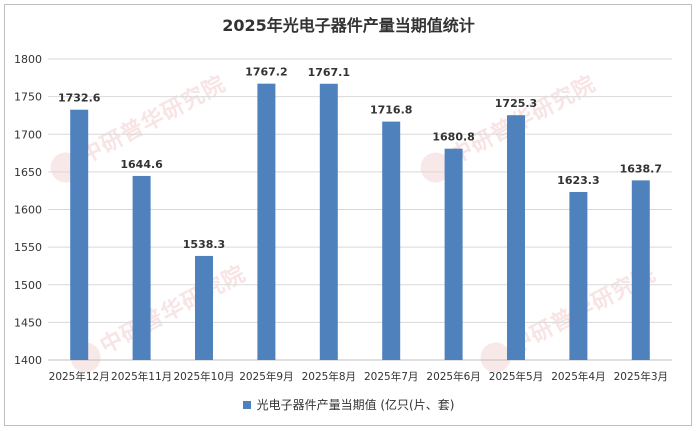  What do you see at coordinates (266, 376) in the screenshot?
I see `x-tick-label: 2025年9月` at bounding box center [266, 376].